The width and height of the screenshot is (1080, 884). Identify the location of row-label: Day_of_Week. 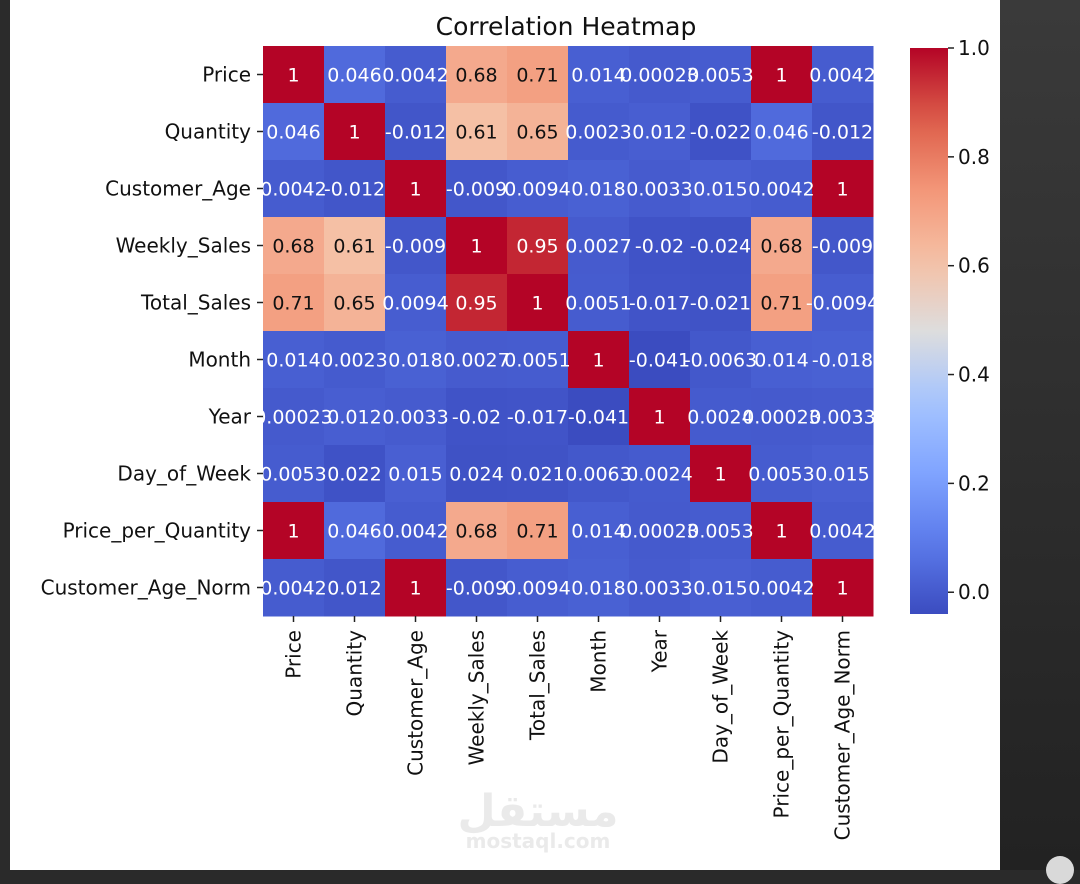
(184, 474).